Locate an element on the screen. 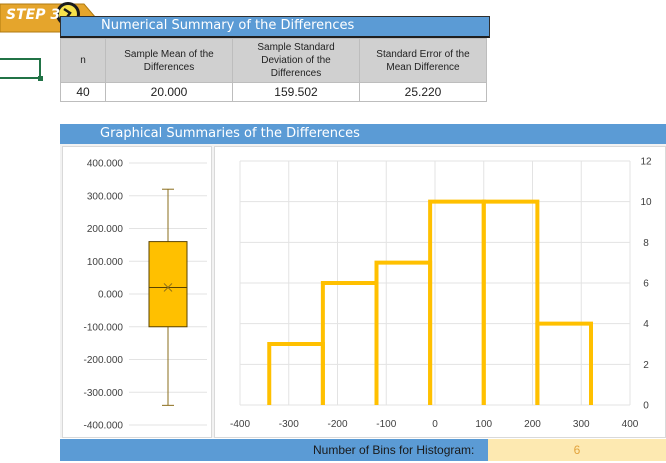  value-std-error: 25.220 is located at coordinates (423, 92).